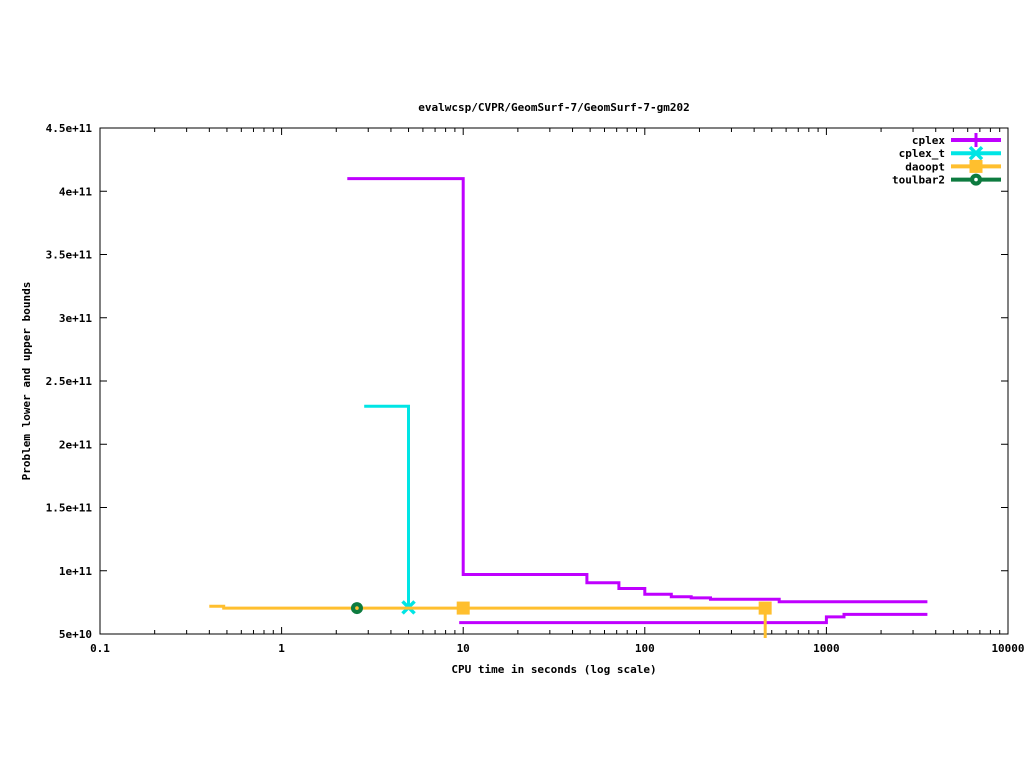 The width and height of the screenshot is (1024, 768). Describe the element at coordinates (75, 444) in the screenshot. I see `y-tick-label: 2e+11` at that location.